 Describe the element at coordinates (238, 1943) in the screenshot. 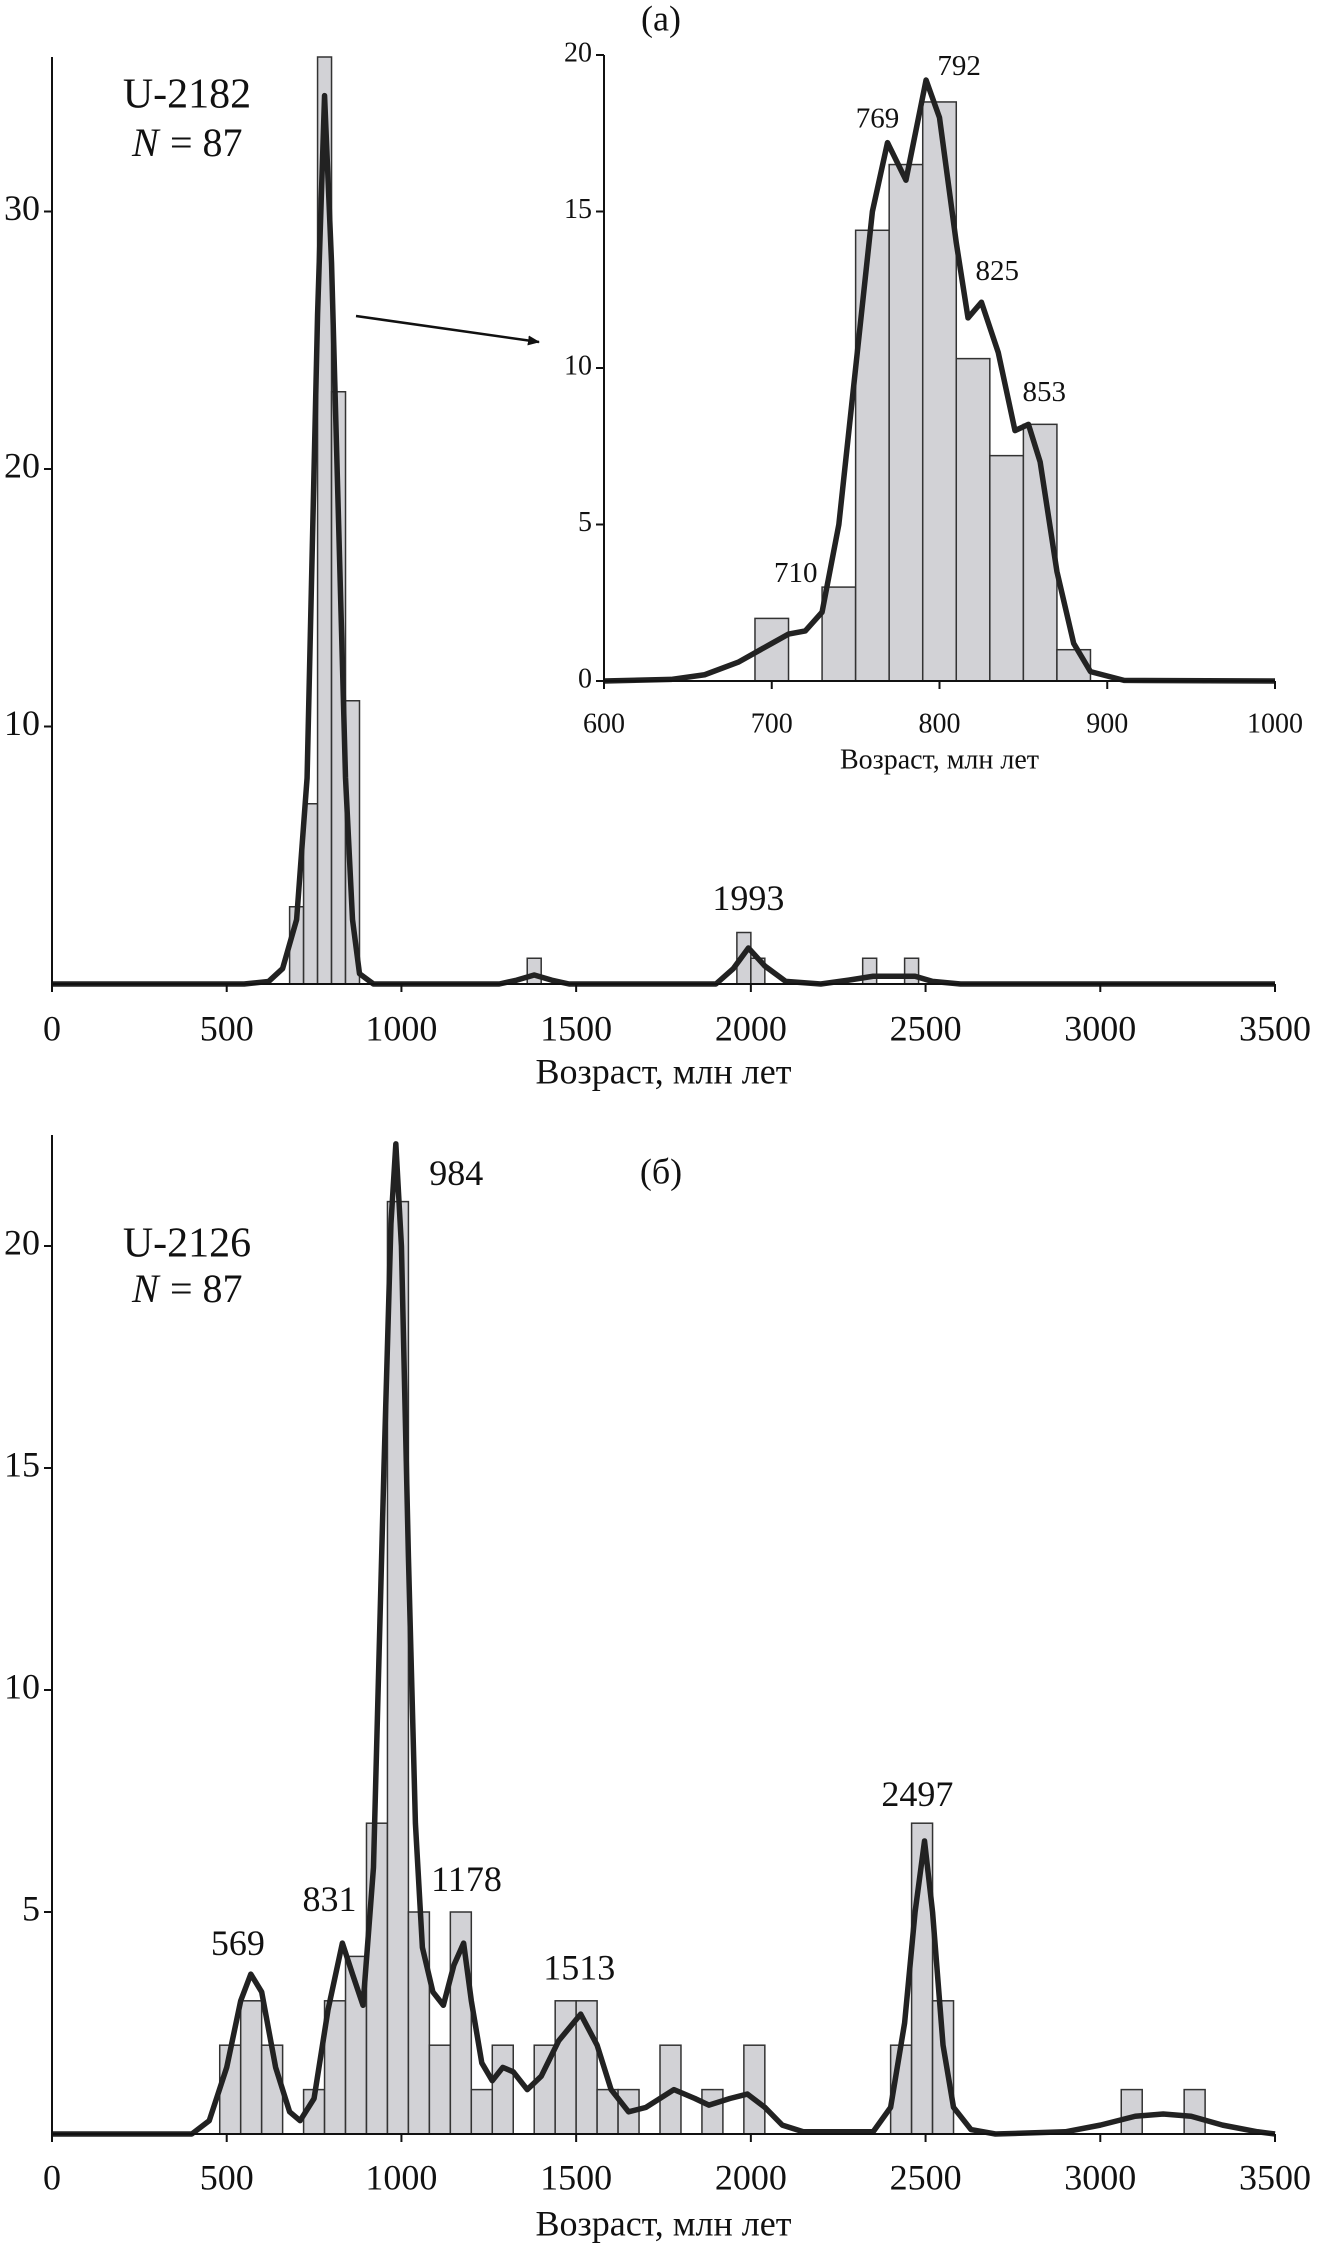

I see `peak-label: 569` at that location.